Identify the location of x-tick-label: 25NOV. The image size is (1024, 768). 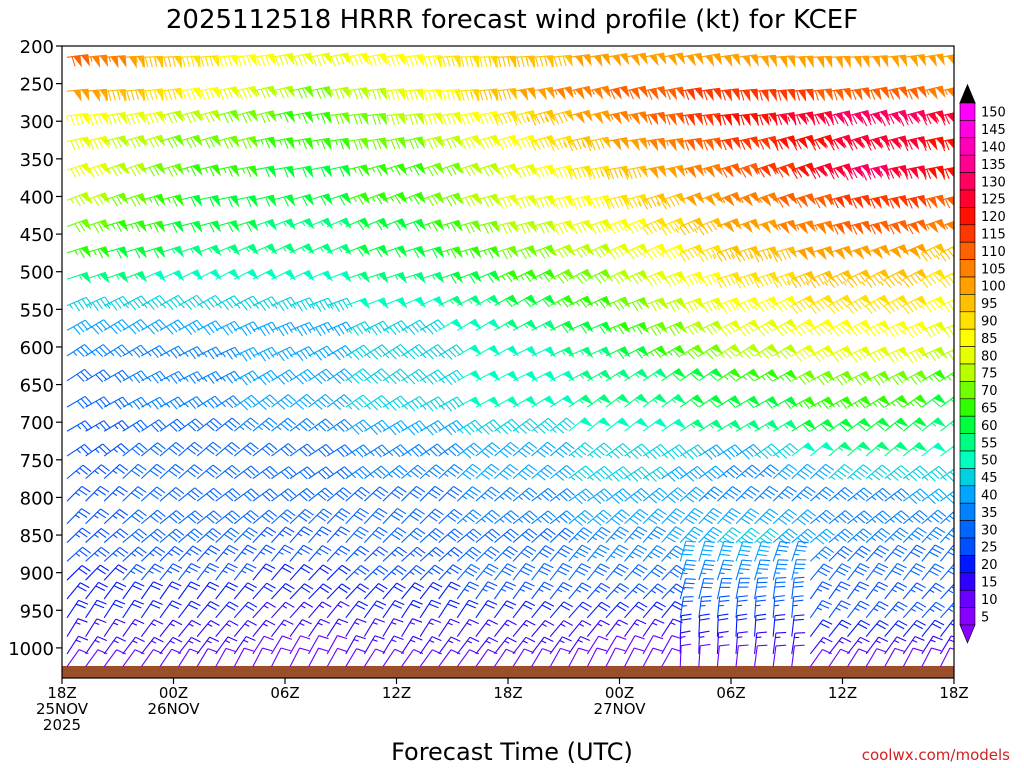
(62, 709).